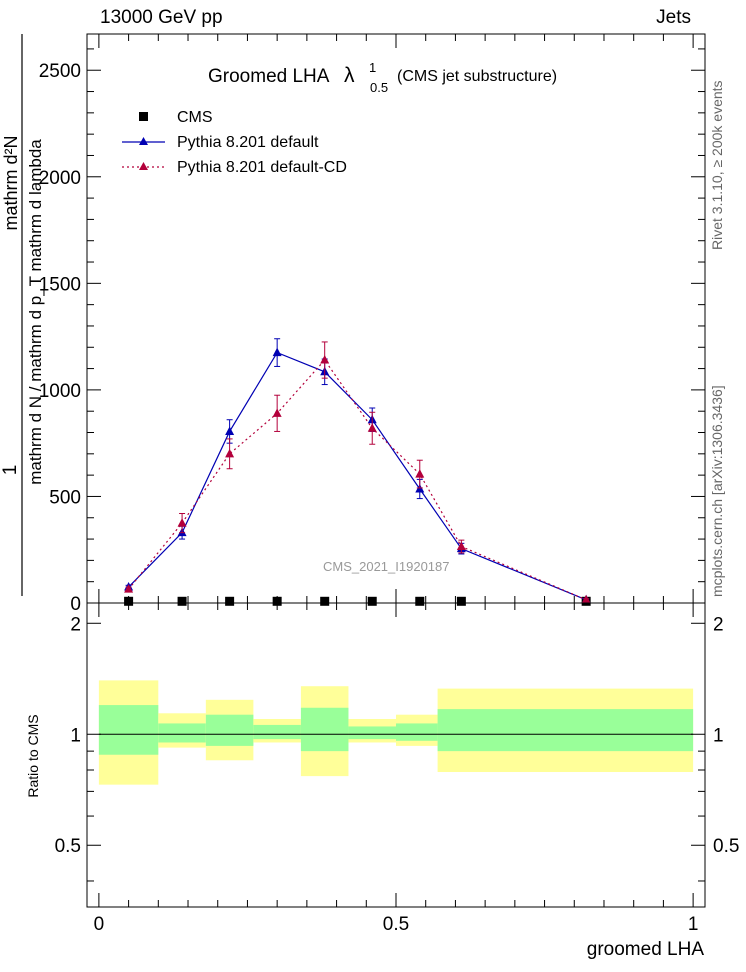 The height and width of the screenshot is (972, 746). Describe the element at coordinates (75, 624) in the screenshot. I see `ratio-y-tick-label: 2` at that location.